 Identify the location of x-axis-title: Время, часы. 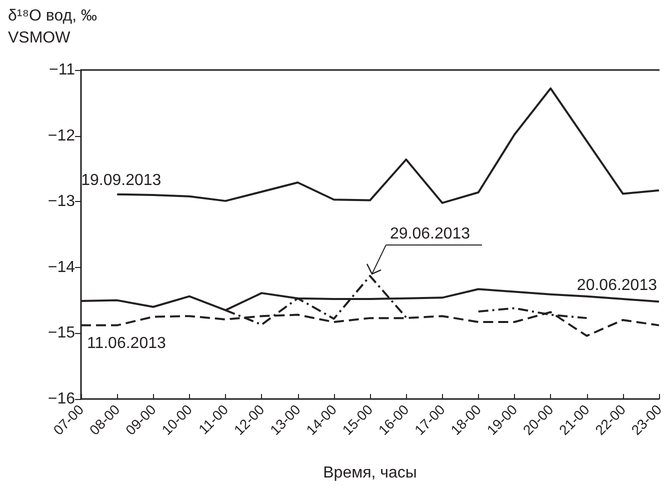
(370, 473).